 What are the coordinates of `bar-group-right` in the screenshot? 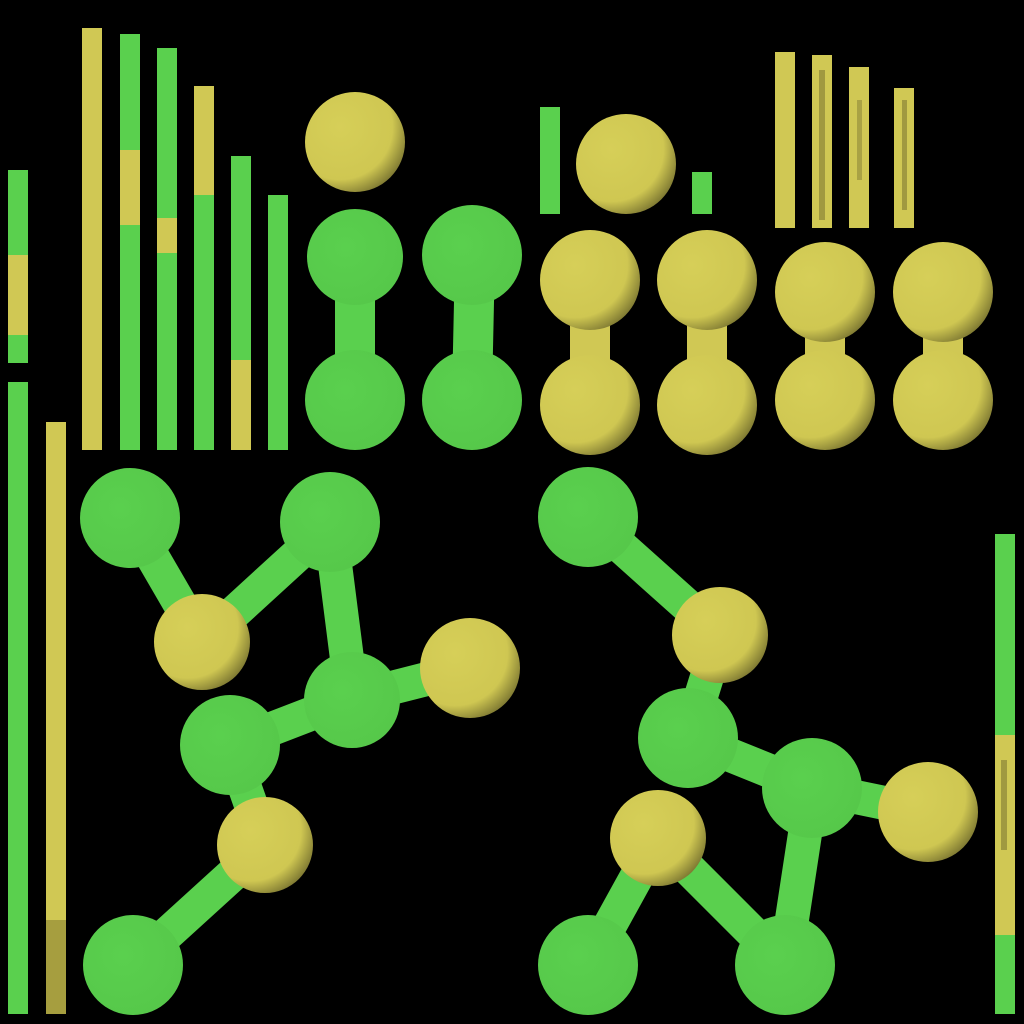 It's located at (1005, 774).